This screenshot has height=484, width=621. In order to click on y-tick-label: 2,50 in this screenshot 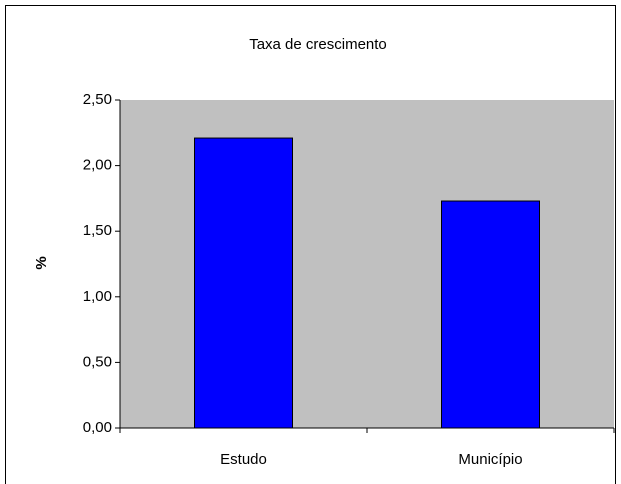, I will do `click(97, 99)`.